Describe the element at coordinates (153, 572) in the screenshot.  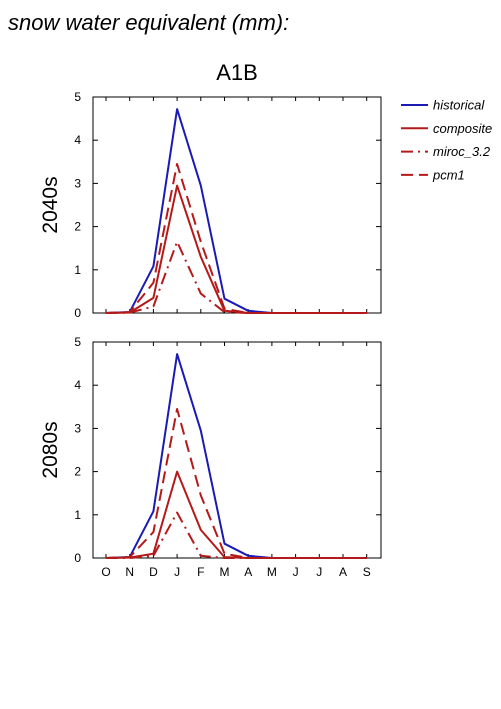
I see `x-tick-label: D` at that location.